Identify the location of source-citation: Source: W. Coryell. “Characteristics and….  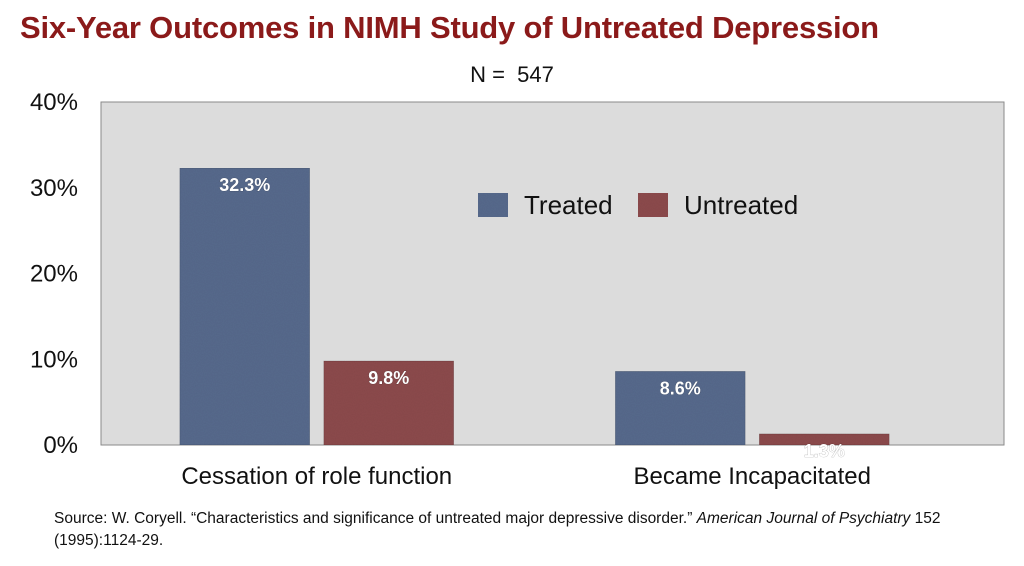
(529, 530).